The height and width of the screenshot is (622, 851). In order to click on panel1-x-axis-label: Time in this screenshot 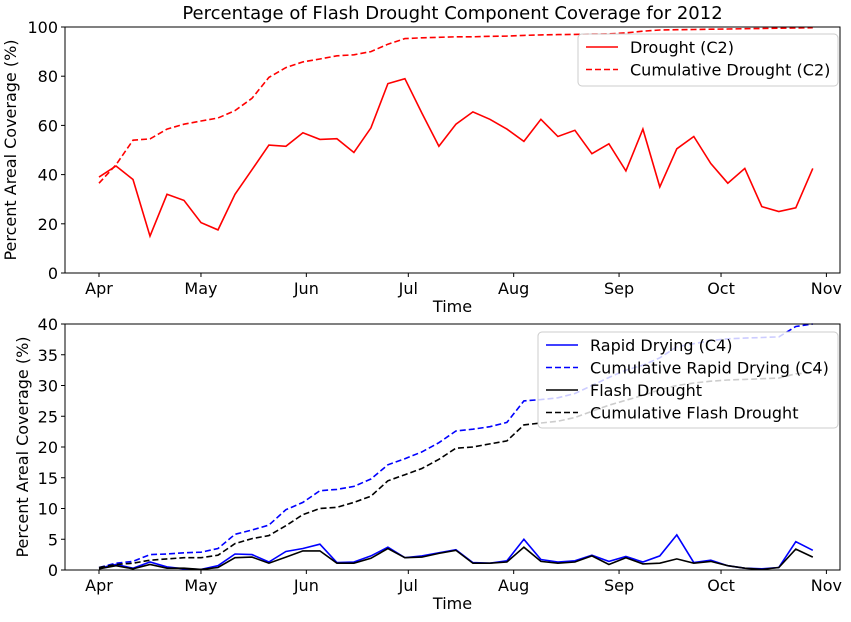, I will do `click(452, 306)`.